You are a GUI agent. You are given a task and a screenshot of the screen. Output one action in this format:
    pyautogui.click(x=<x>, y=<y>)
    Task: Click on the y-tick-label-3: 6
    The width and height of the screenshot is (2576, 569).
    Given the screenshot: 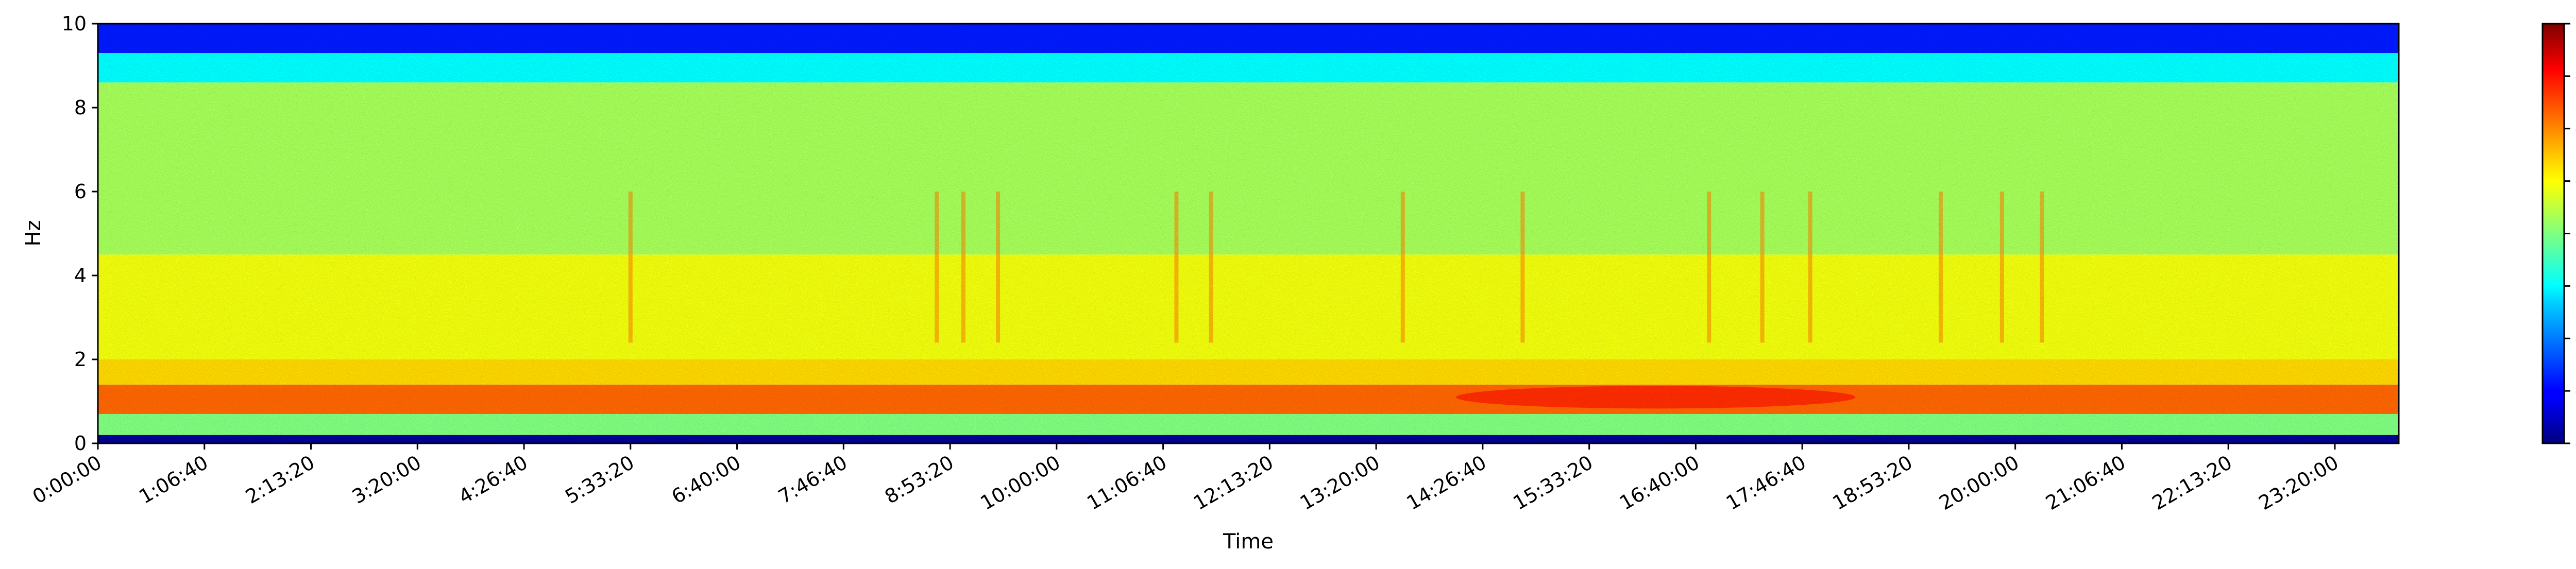 What is the action you would take?
    pyautogui.click(x=80, y=191)
    